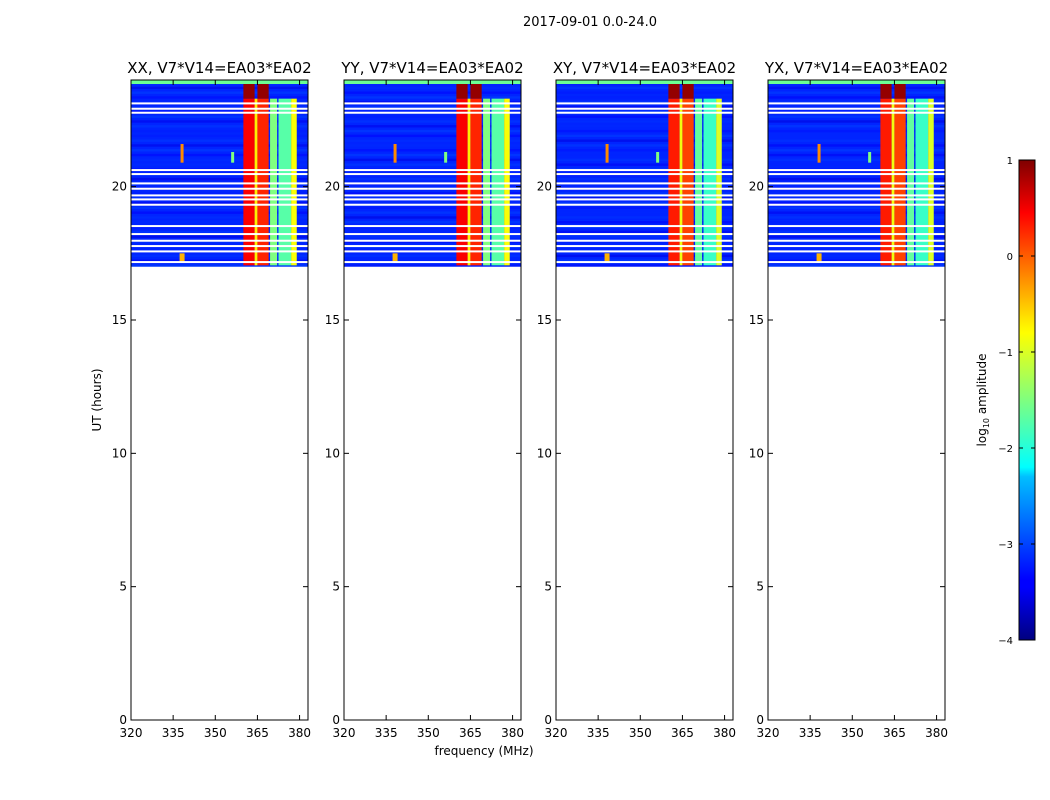 The width and height of the screenshot is (1050, 800). I want to click on x-axis-label: frequency (MHz), so click(483, 751).